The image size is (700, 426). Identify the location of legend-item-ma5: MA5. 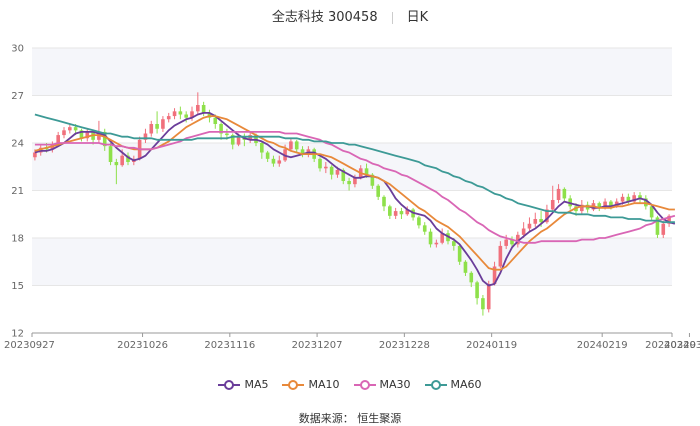
(243, 384).